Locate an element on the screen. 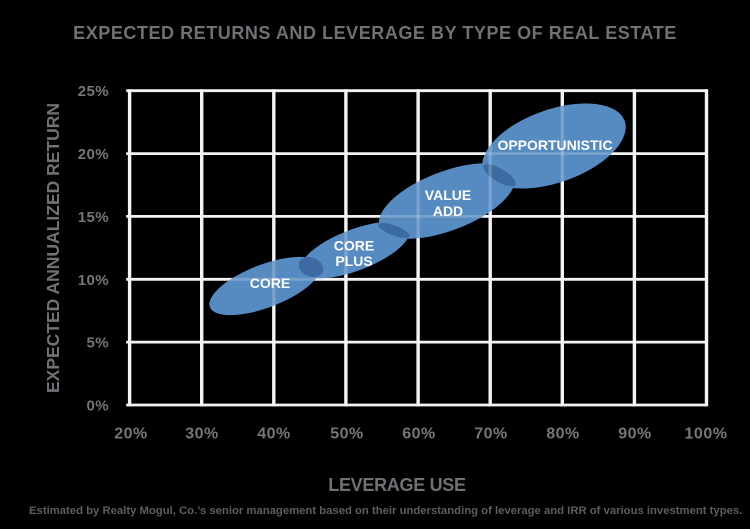 The width and height of the screenshot is (750, 529). svg-text: 70% is located at coordinates (491, 434).